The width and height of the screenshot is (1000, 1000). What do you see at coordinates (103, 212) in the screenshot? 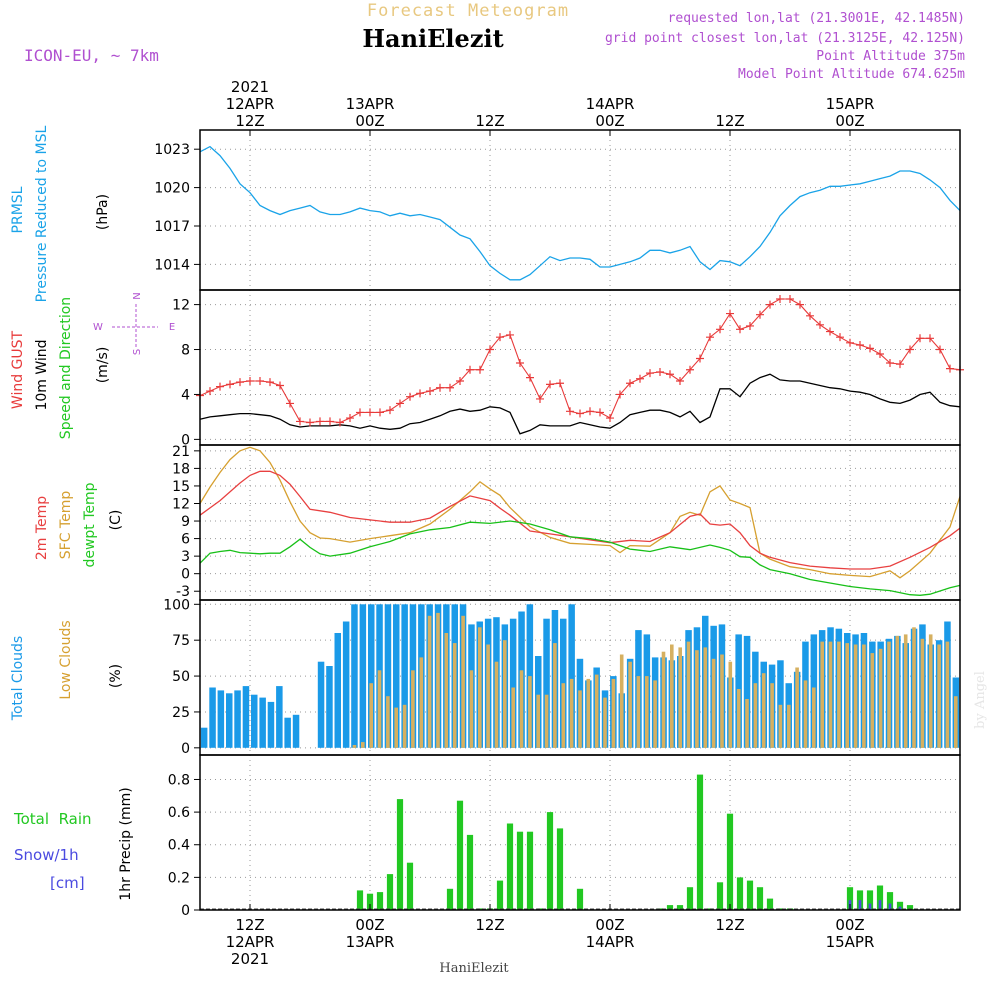
I see `pressure-unit: (hPa)` at bounding box center [103, 212].